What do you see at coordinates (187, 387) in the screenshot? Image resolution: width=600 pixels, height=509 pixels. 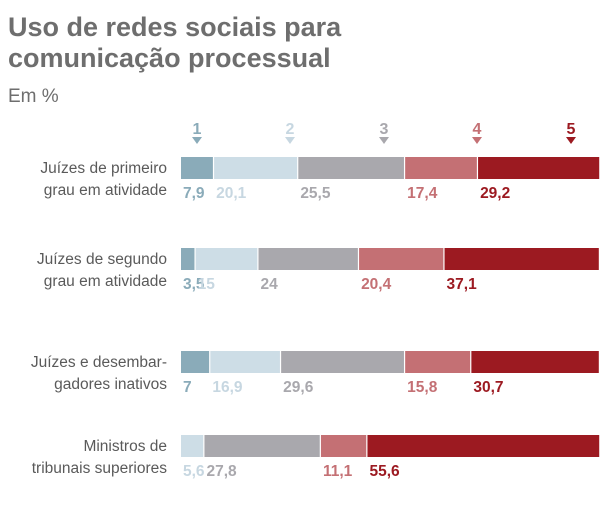 I see `value-label-row-3-series-1: 7` at bounding box center [187, 387].